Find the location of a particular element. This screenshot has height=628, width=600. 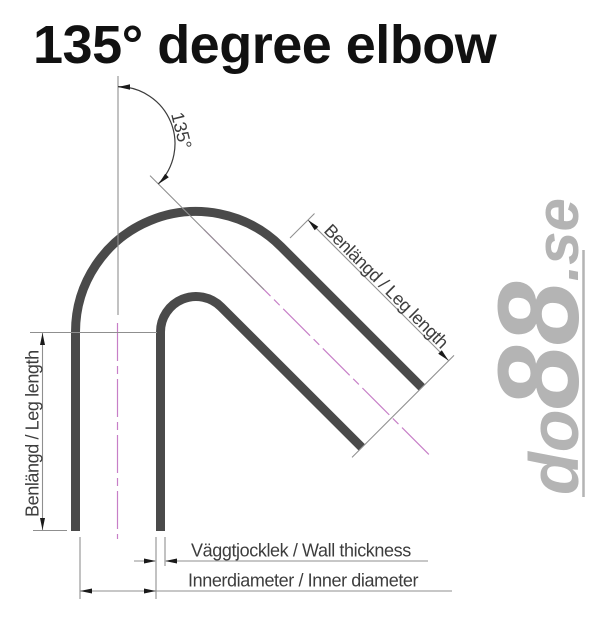

angle-arc-arrow-top is located at coordinates (124, 87).